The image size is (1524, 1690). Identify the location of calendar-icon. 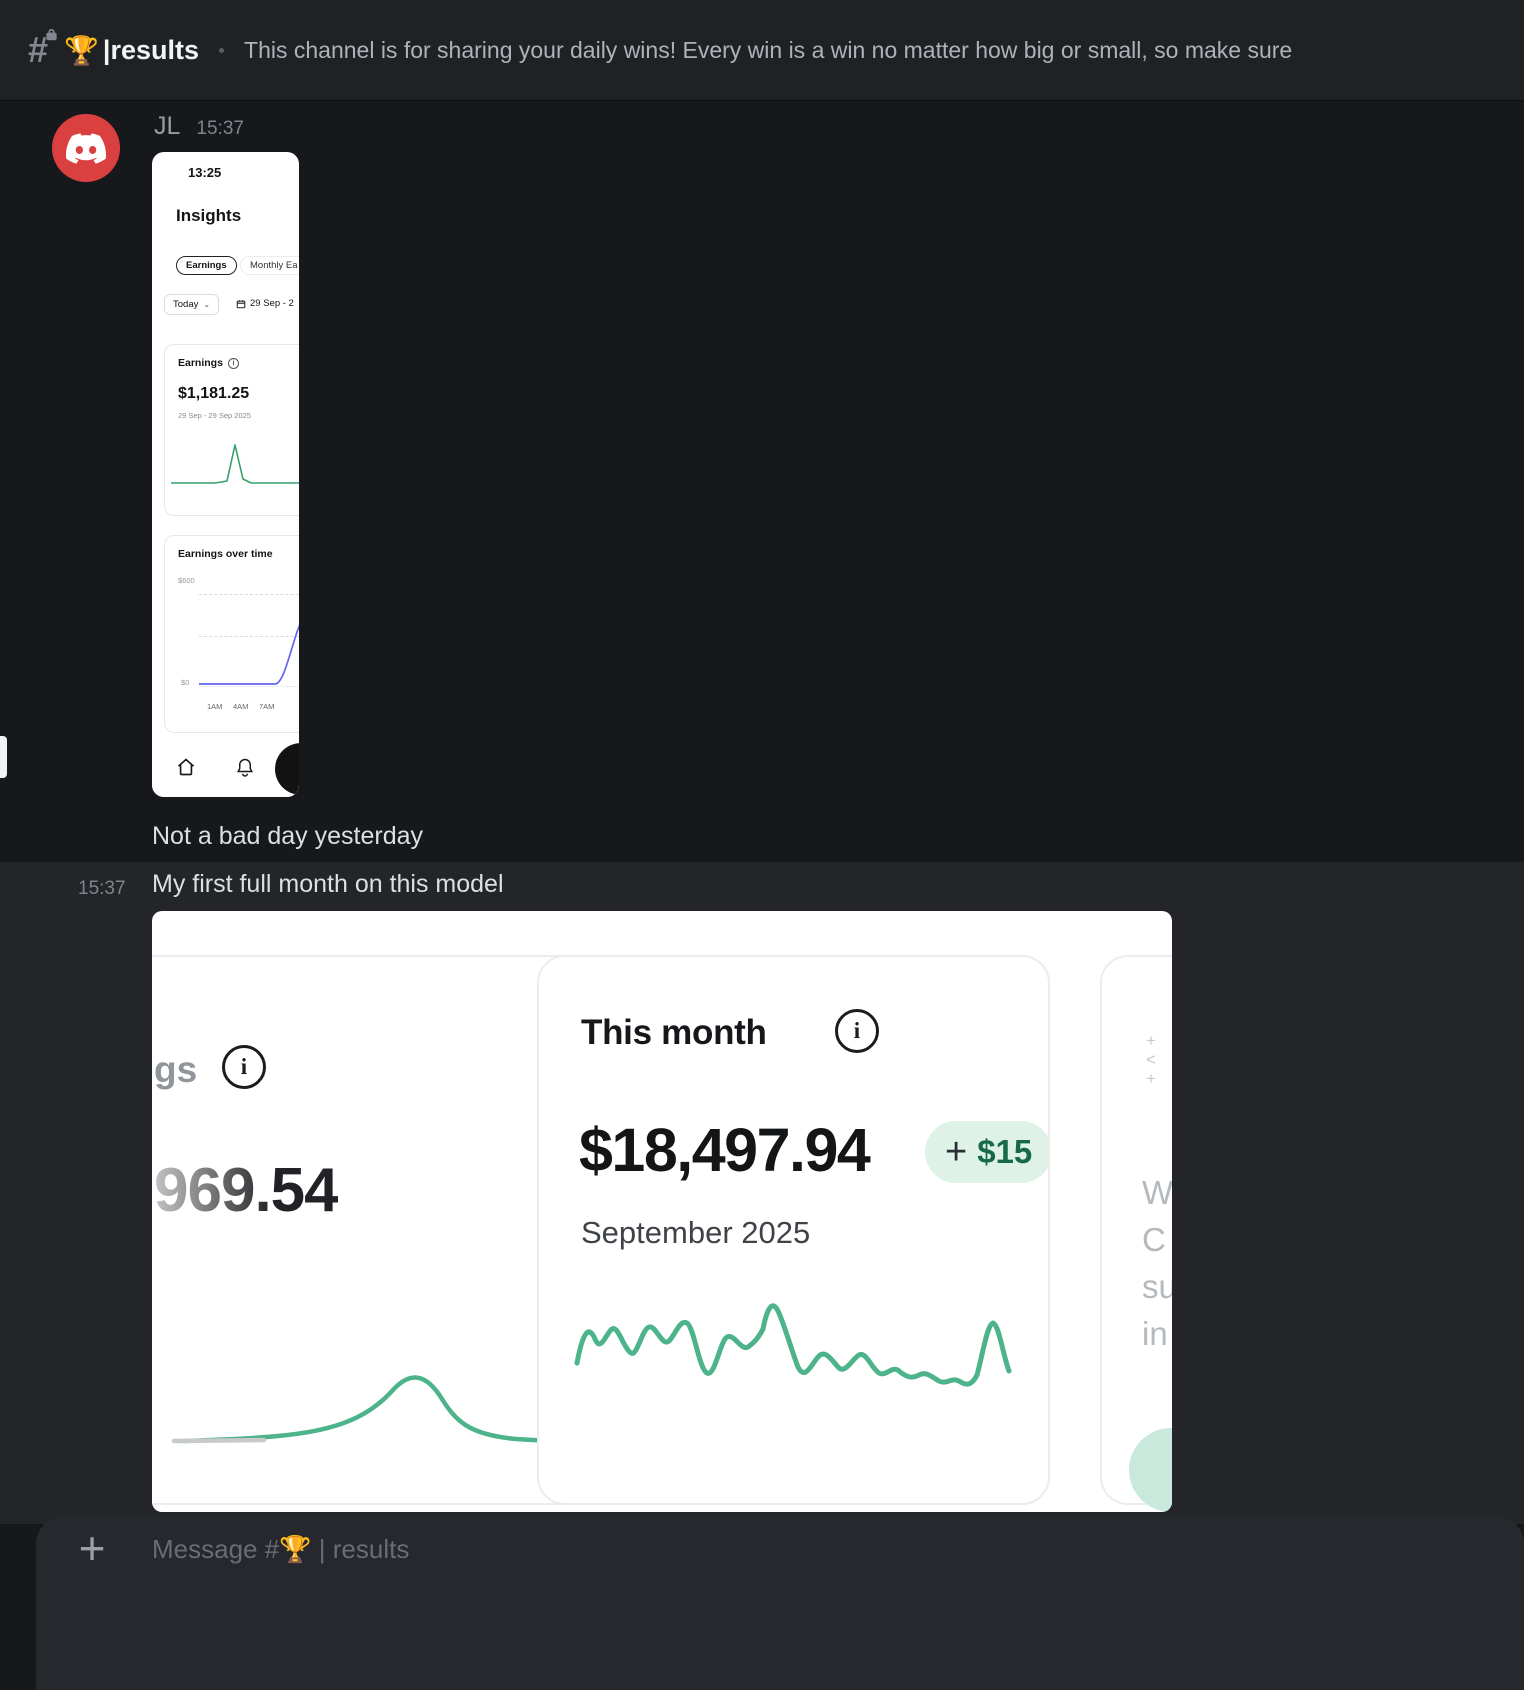
(241, 303).